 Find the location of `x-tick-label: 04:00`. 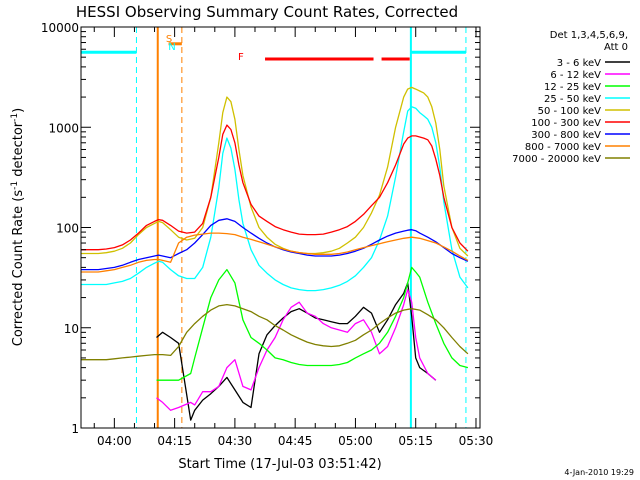

x-tick-label: 04:00 is located at coordinates (114, 441).